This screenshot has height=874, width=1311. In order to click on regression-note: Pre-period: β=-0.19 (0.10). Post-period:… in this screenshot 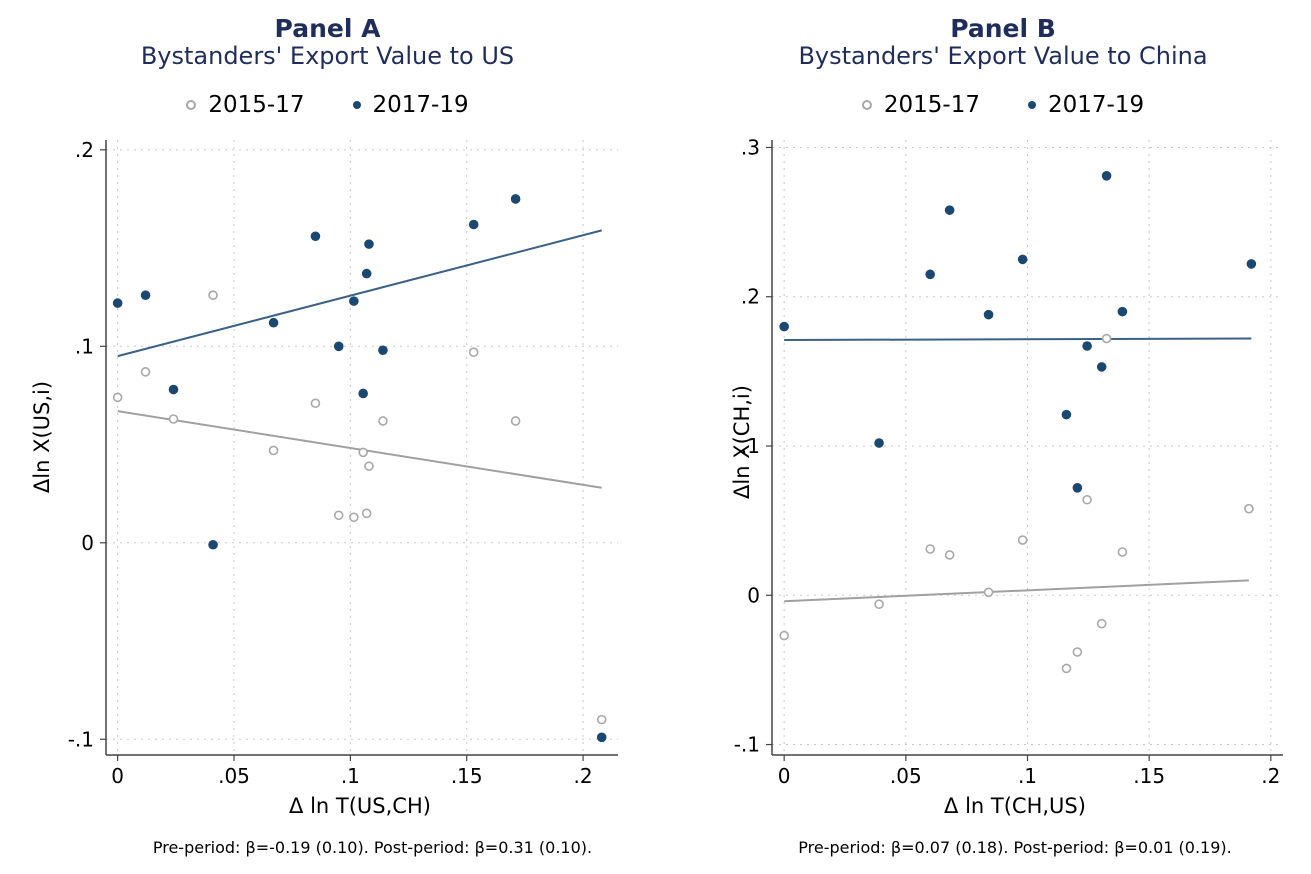, I will do `click(372, 847)`.